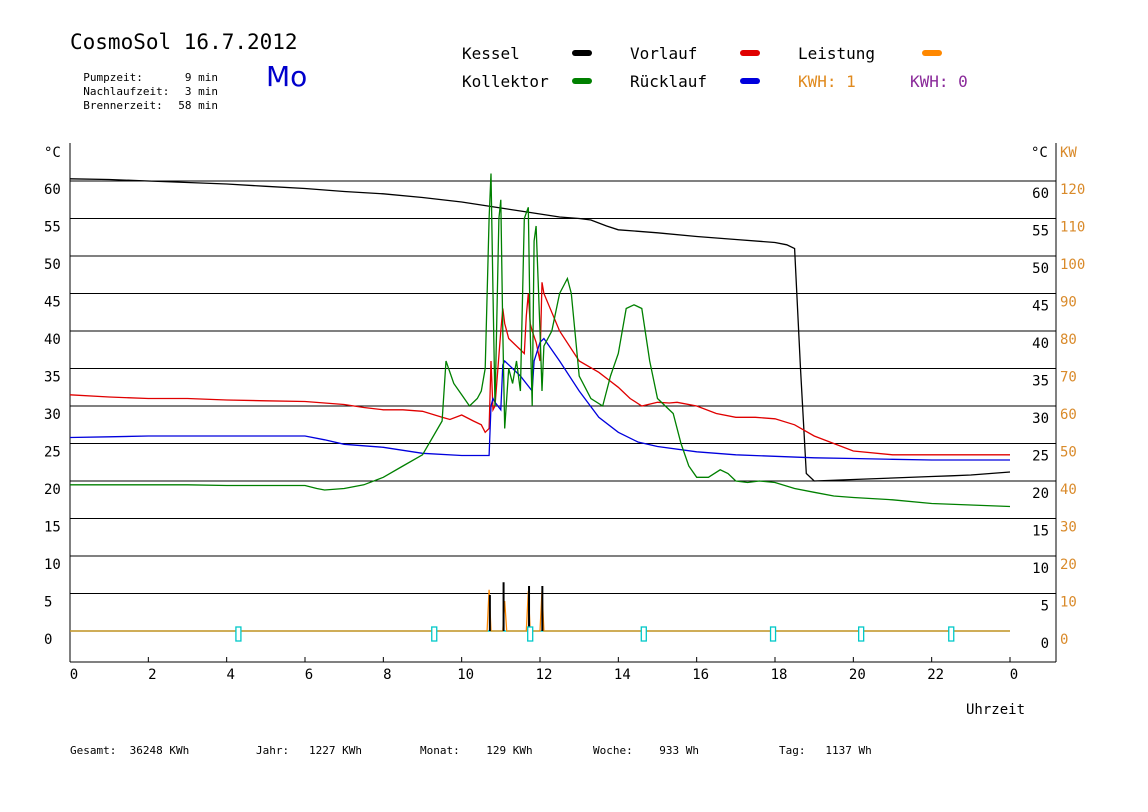 The width and height of the screenshot is (1148, 812). Describe the element at coordinates (126, 91) in the screenshot. I see `stat-label: Nachlaufzeit:` at that location.